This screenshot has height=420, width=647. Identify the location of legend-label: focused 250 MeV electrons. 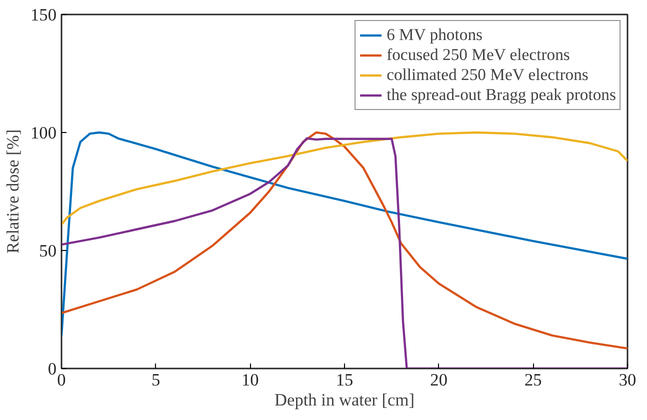
(478, 55).